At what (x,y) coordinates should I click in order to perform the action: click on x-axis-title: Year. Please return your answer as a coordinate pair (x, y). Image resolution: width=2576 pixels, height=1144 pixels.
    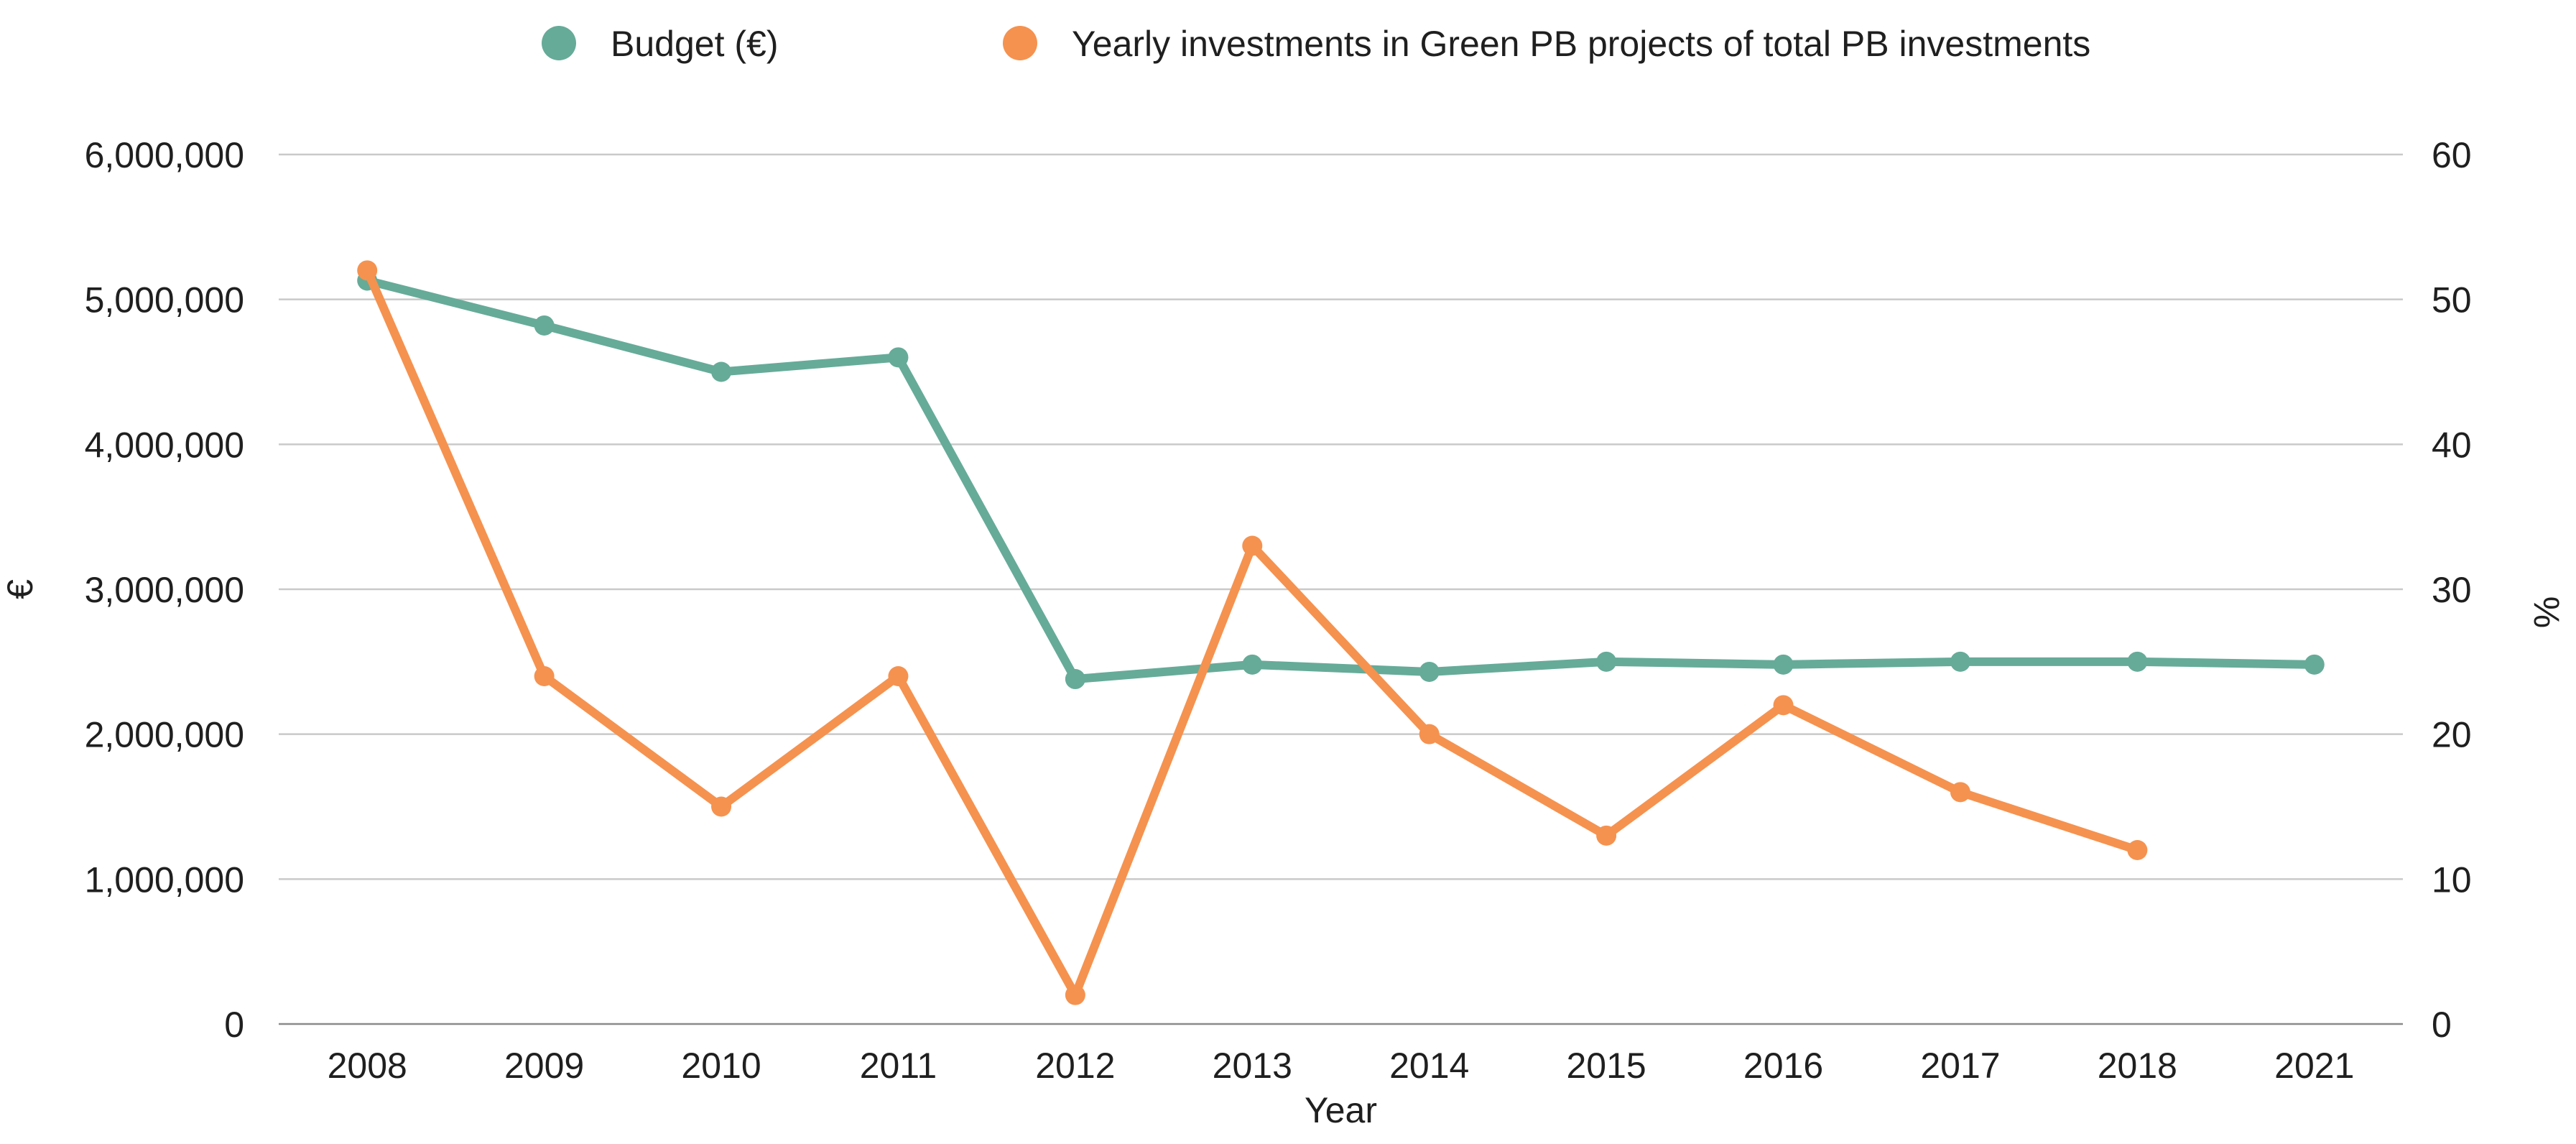
    Looking at the image, I should click on (1341, 1110).